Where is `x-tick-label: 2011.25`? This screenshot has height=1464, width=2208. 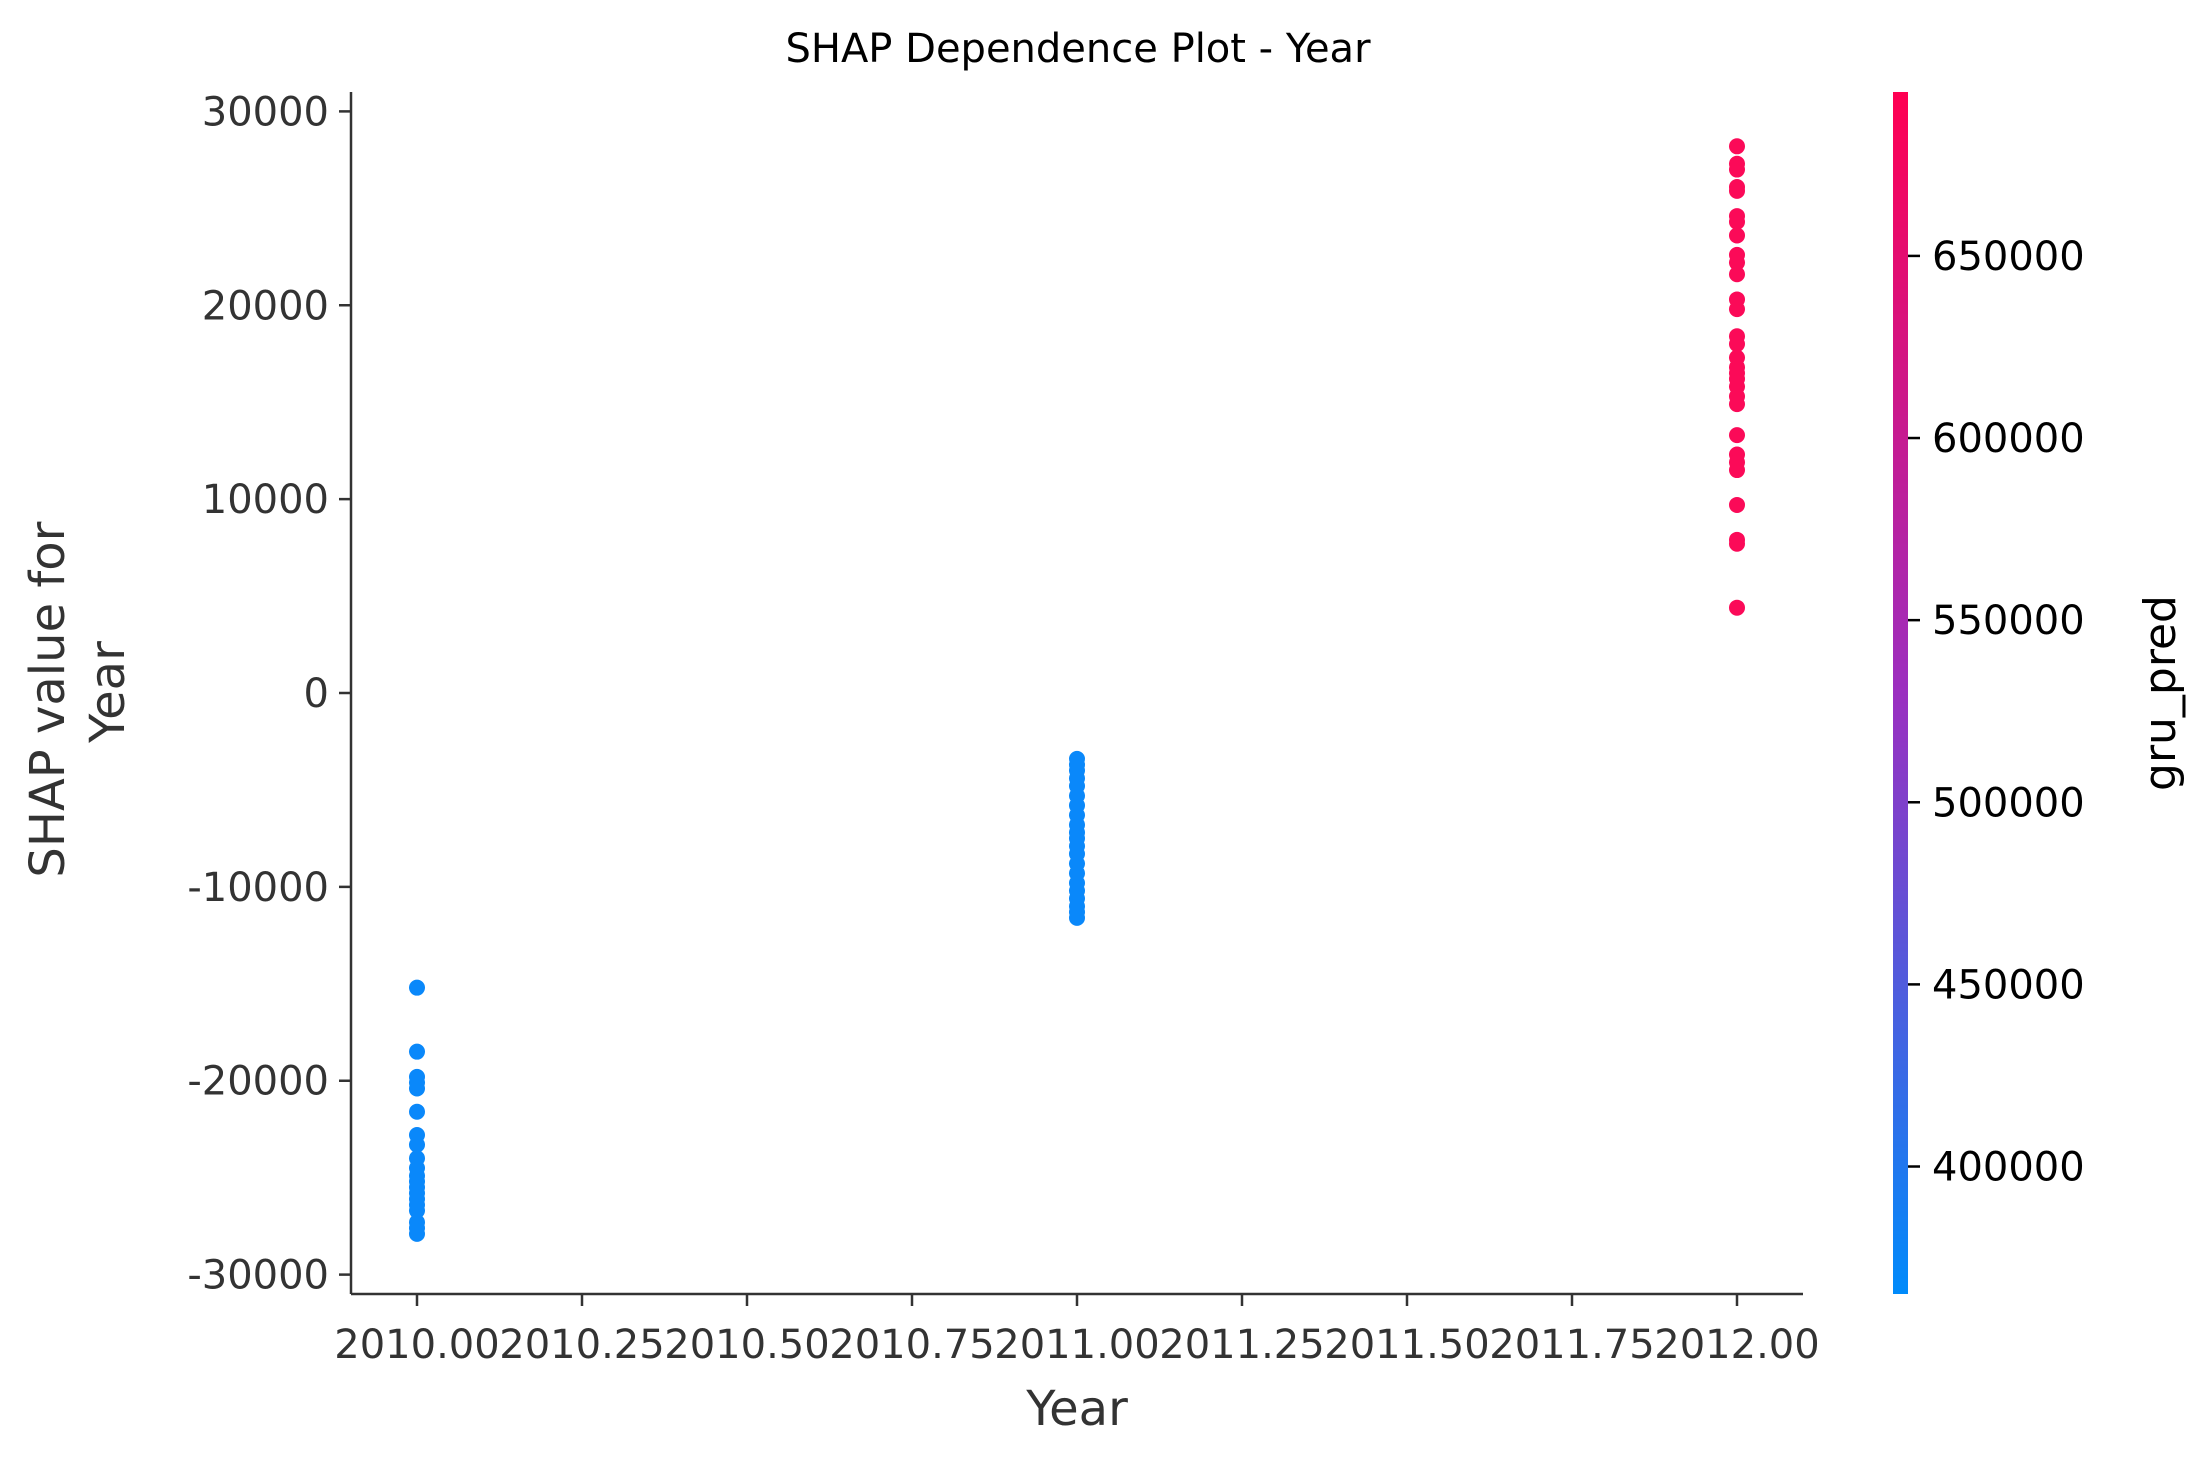
x-tick-label: 2011.25 is located at coordinates (1241, 1345).